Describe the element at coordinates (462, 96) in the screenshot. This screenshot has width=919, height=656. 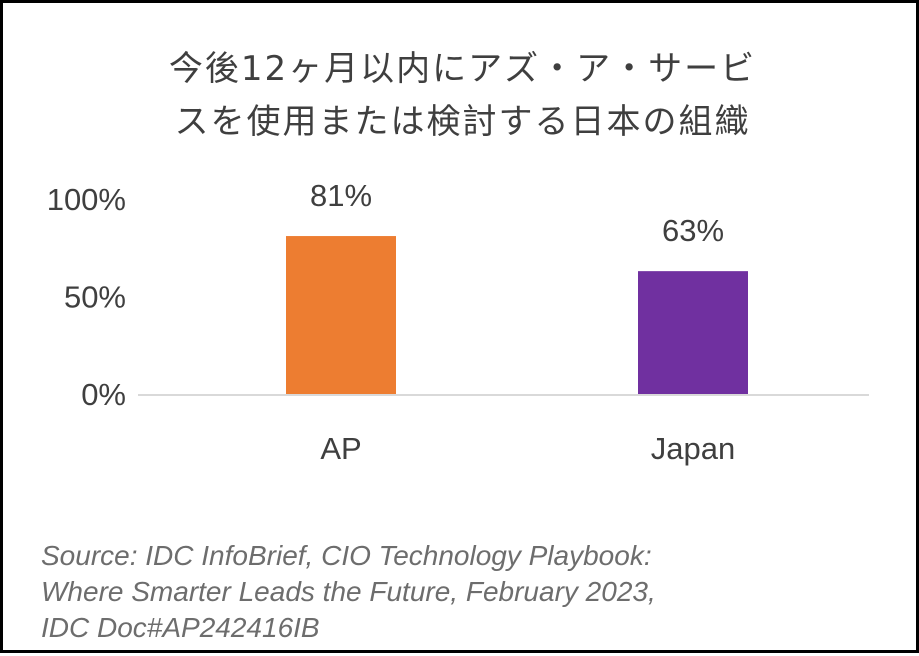
I see `chart-title: 今後12ヶ月以内にアズ・ア・サービ スを使用または検討する日本の組織` at that location.